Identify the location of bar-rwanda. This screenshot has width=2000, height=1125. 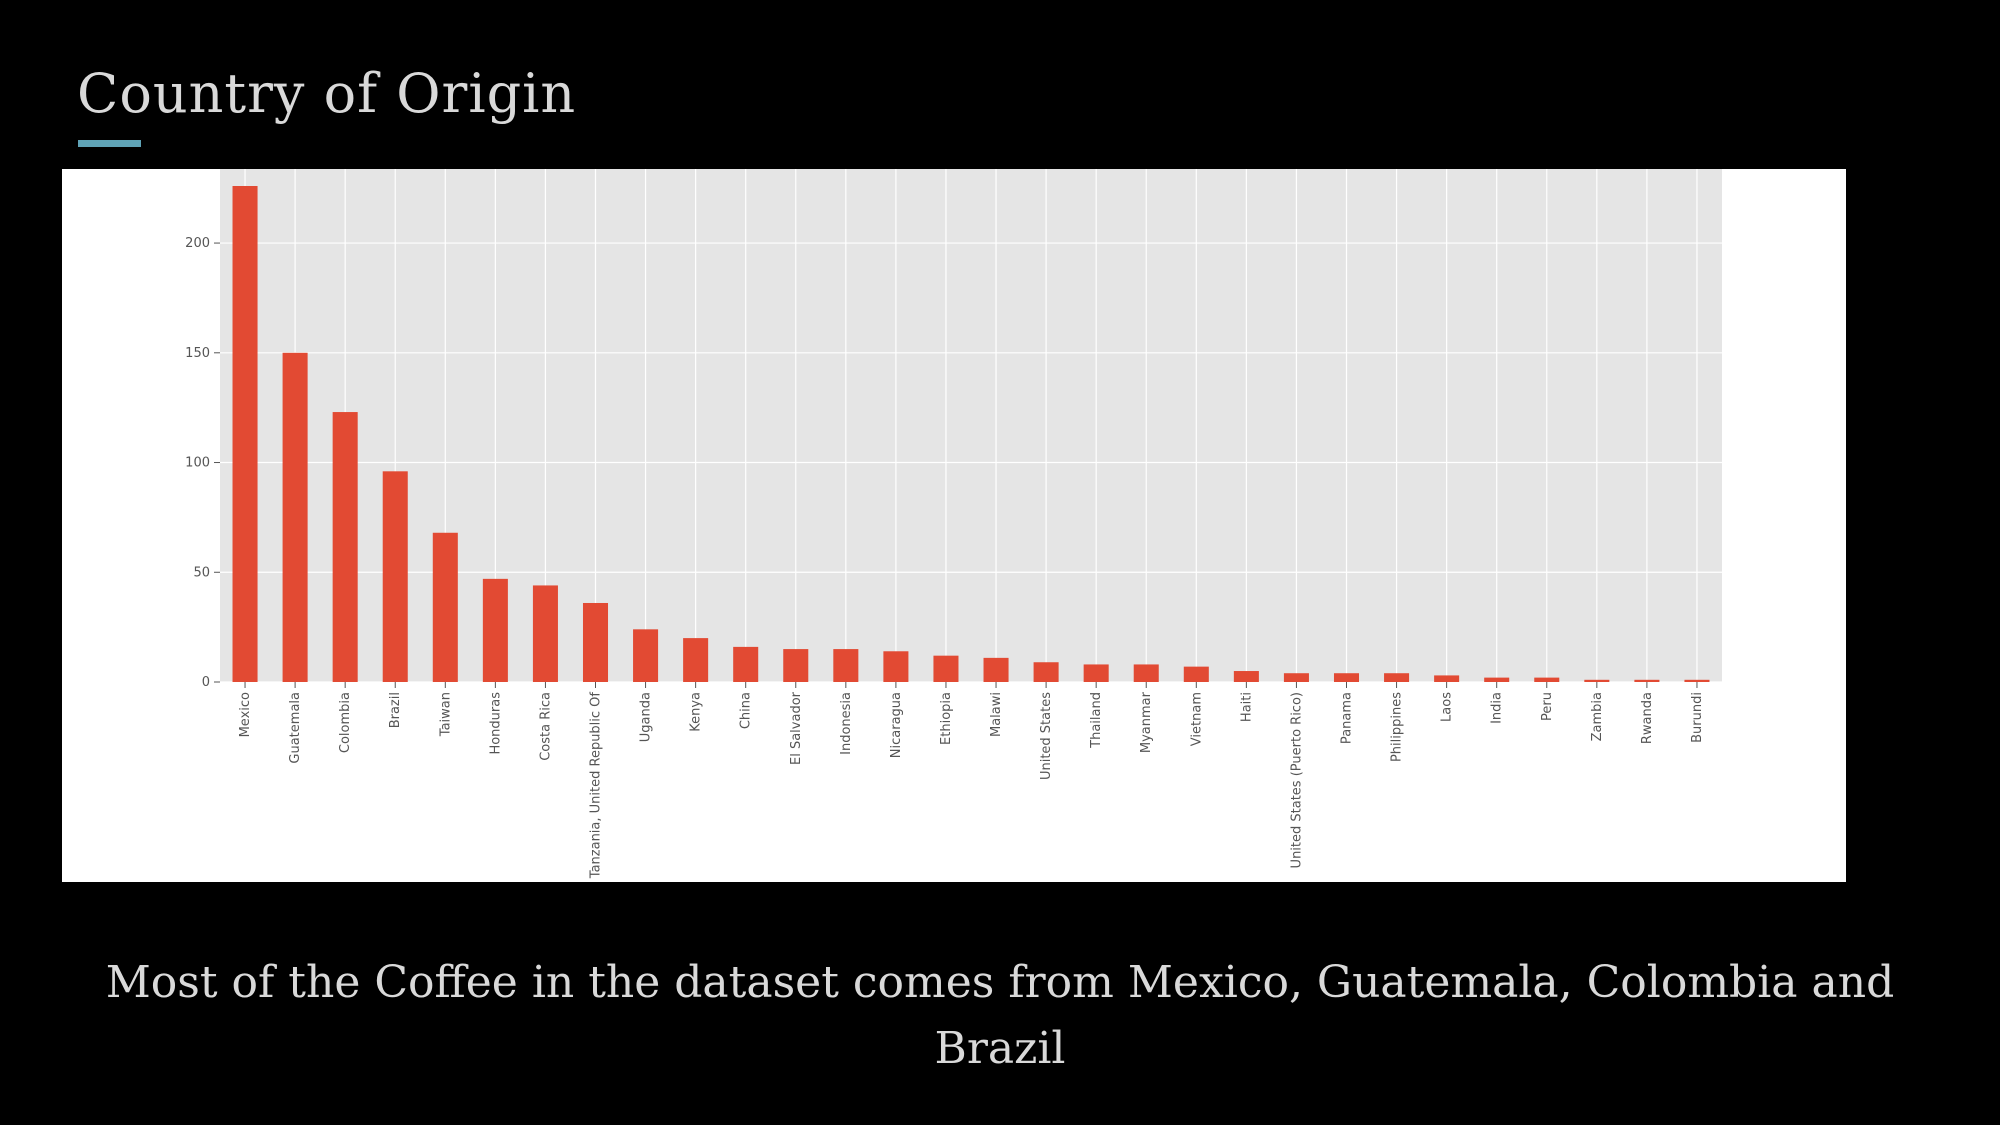
(1647, 680).